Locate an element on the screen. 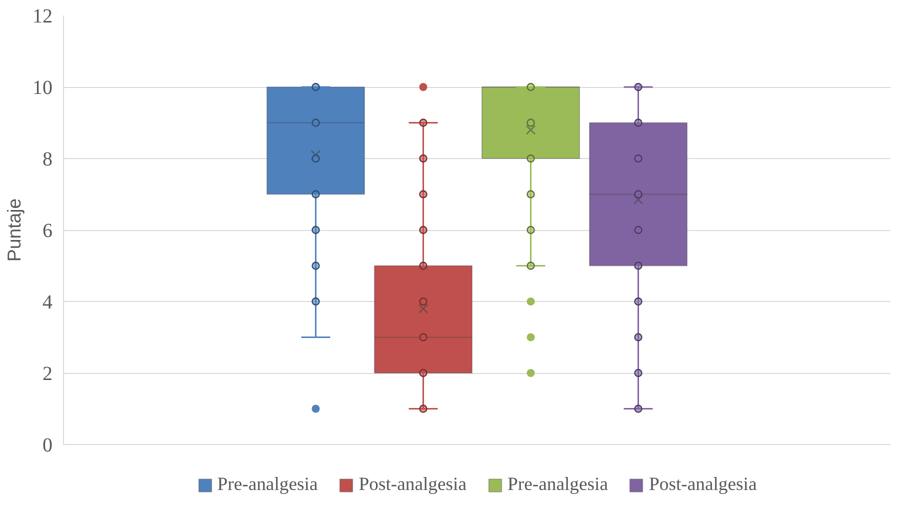 This screenshot has height=520, width=901. y-axis-title: Puntaje is located at coordinates (14, 230).